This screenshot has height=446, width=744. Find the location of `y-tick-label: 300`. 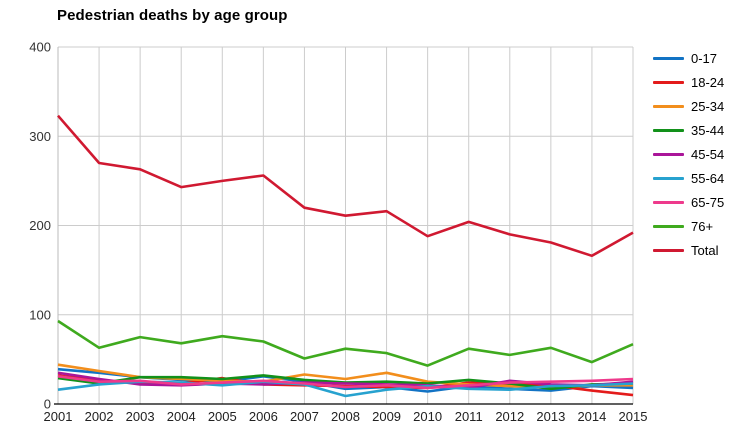

y-tick-label: 300 is located at coordinates (40, 136).